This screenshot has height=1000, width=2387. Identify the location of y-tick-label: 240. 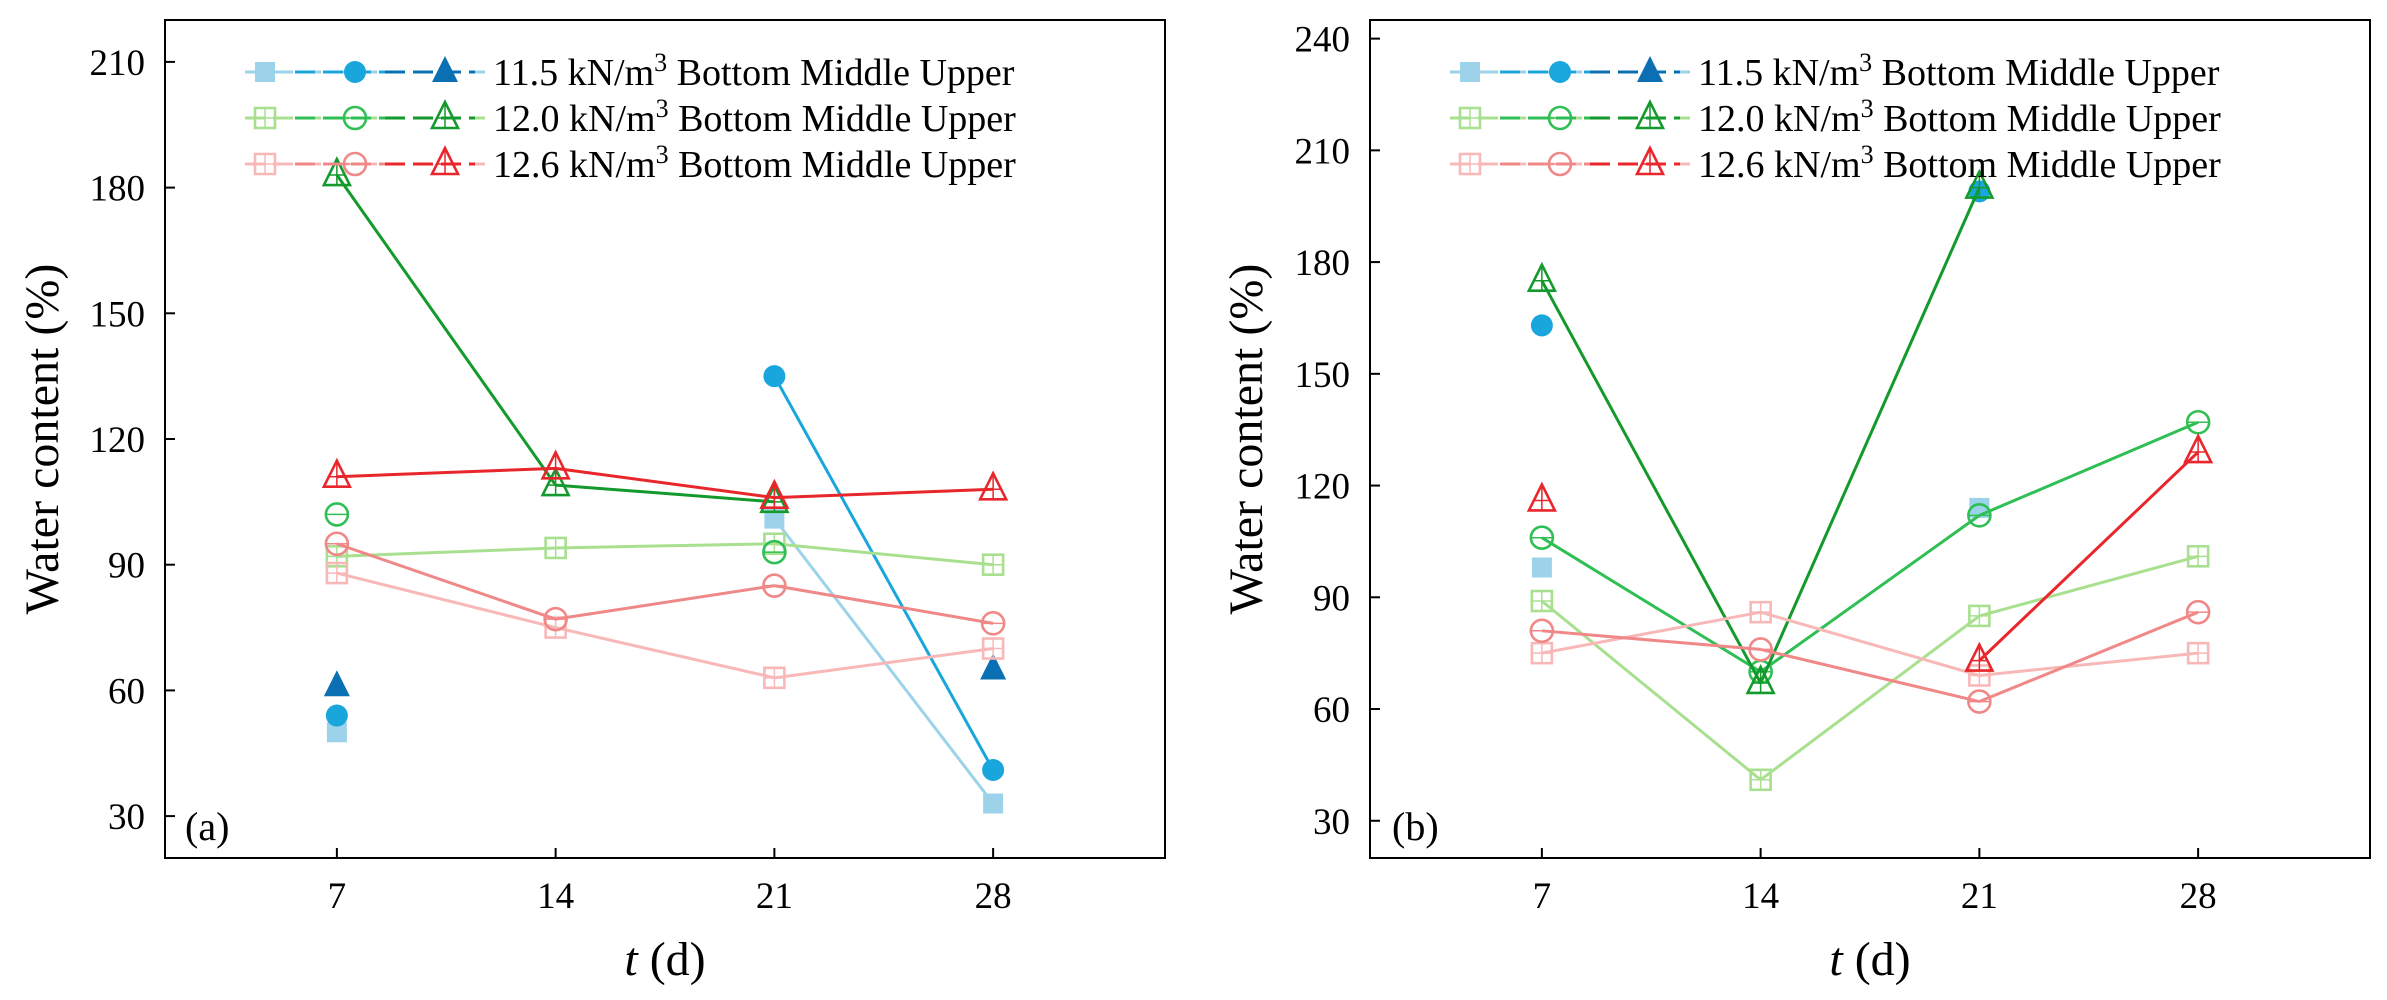
(1323, 40).